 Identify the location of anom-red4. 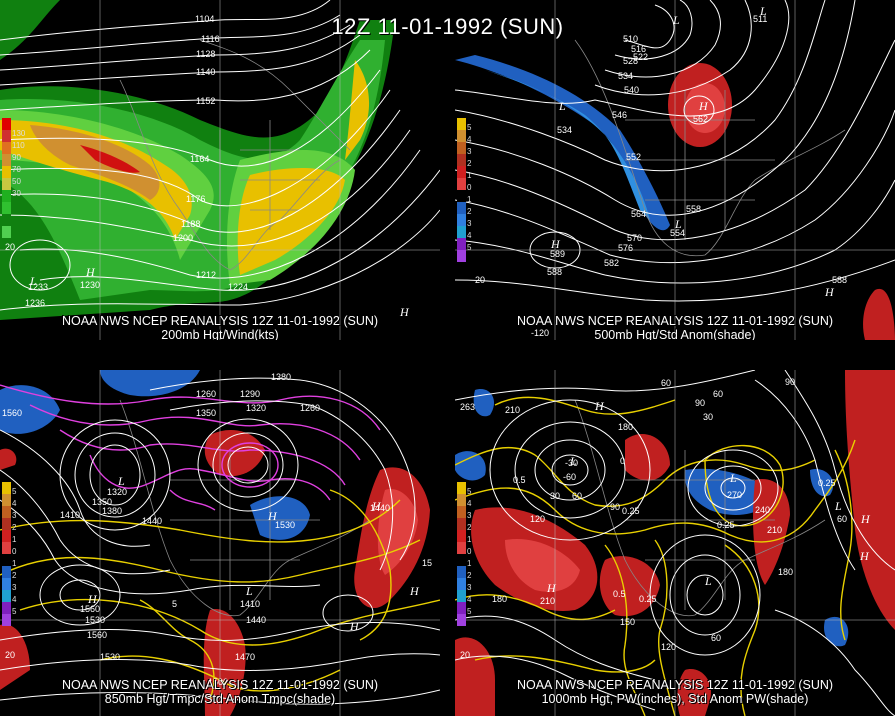
(224, 662).